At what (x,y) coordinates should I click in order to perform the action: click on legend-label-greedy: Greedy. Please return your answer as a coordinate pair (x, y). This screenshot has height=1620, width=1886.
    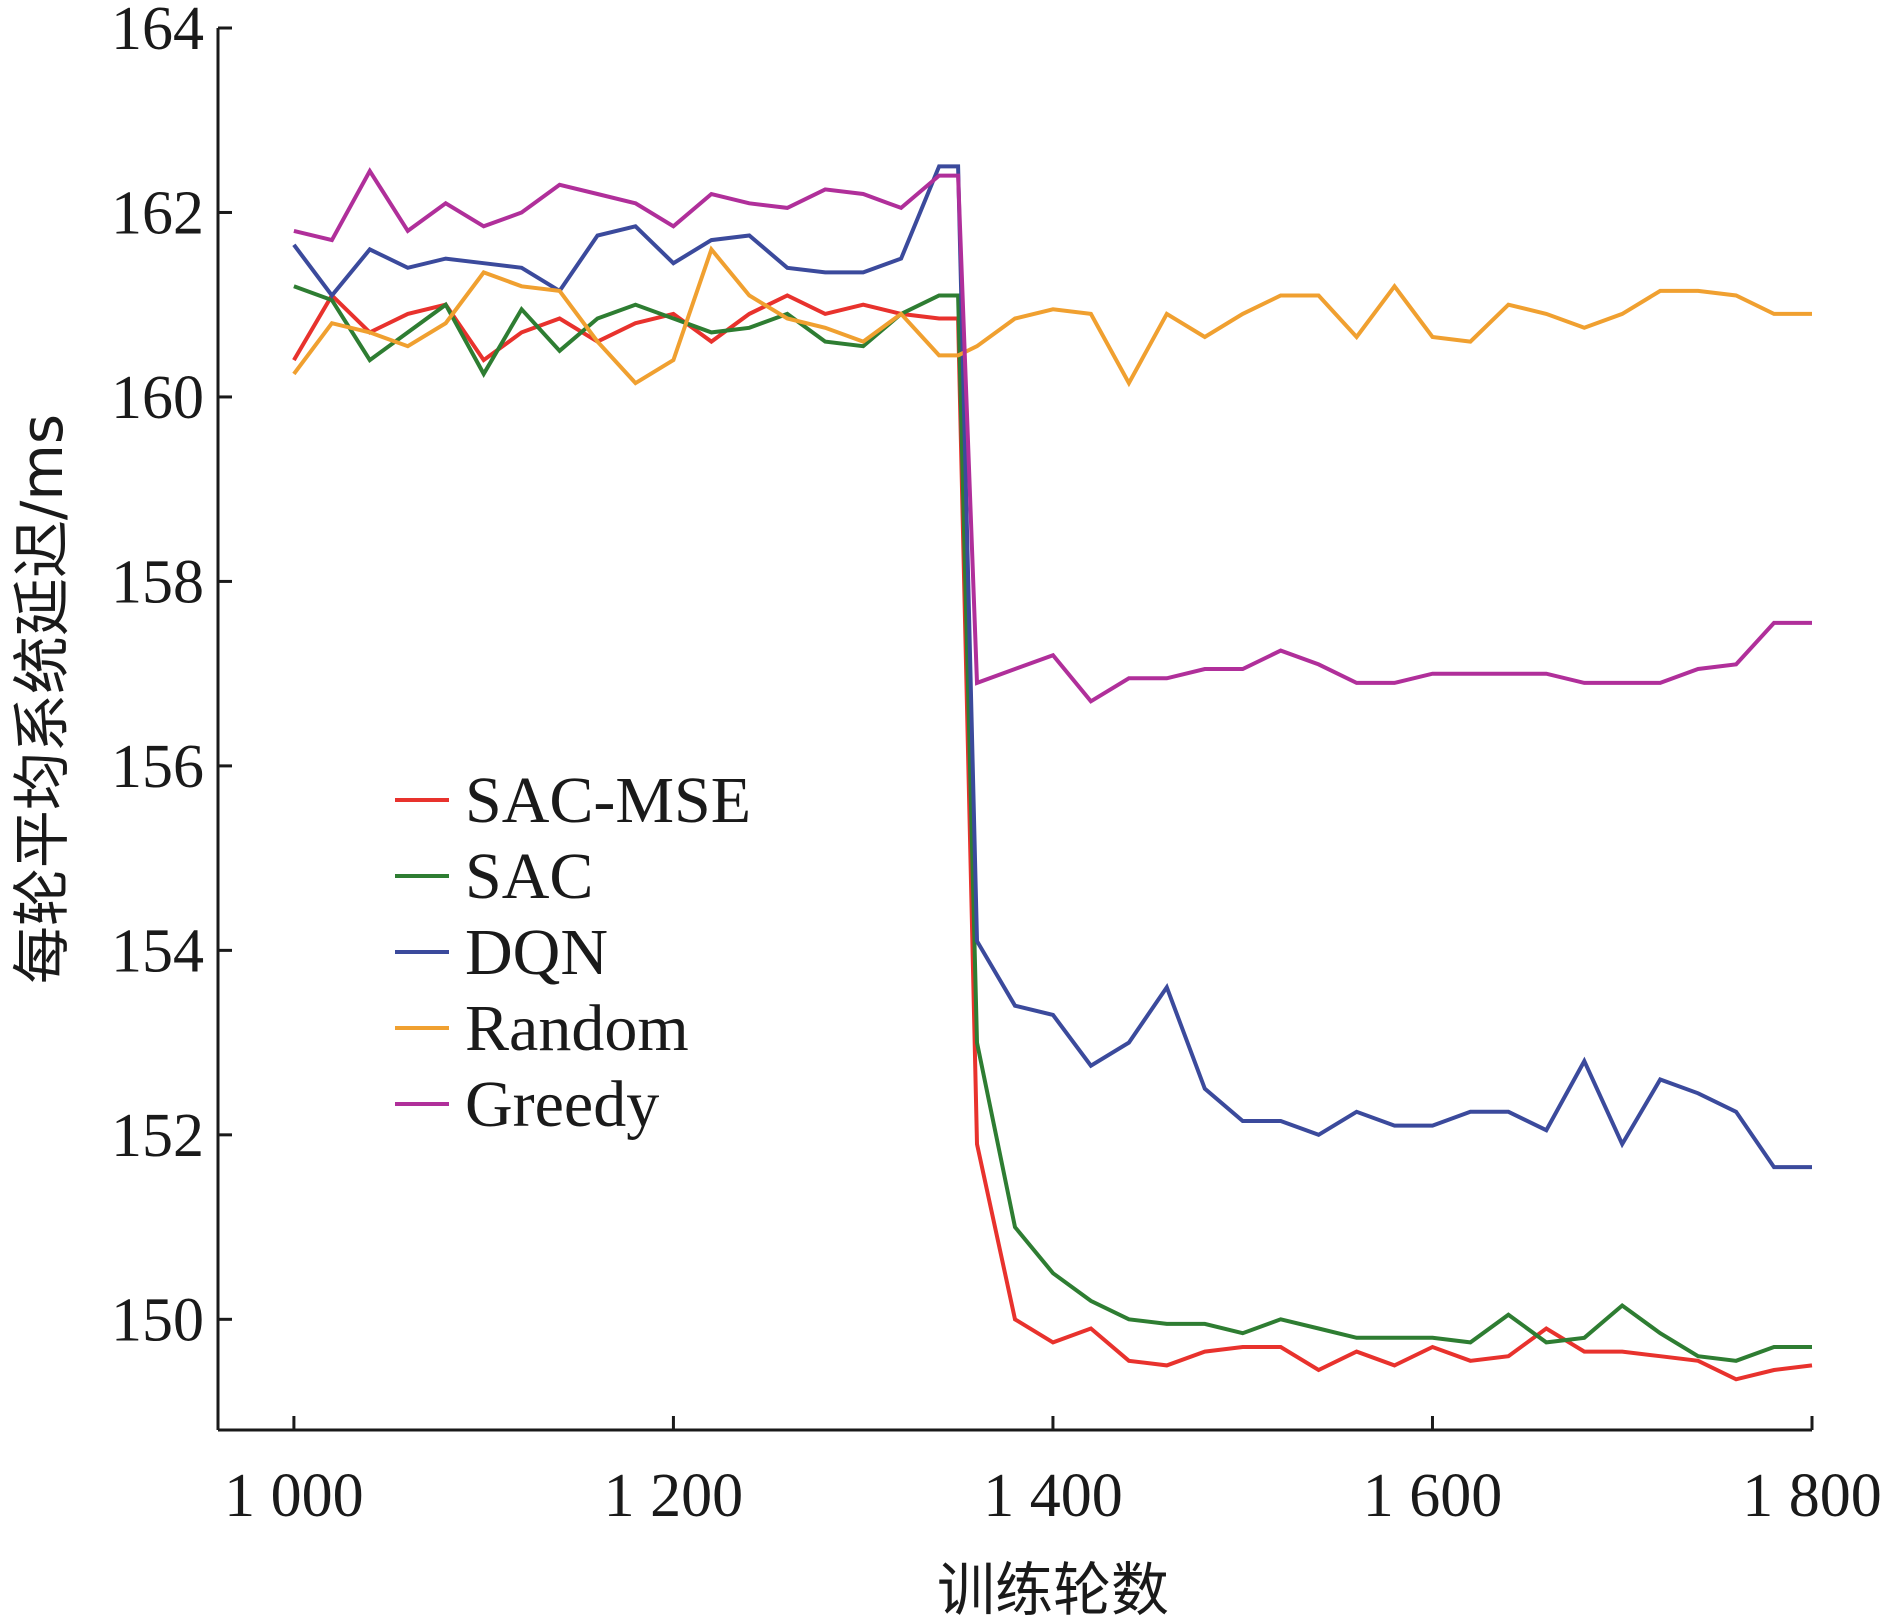
    Looking at the image, I should click on (562, 1104).